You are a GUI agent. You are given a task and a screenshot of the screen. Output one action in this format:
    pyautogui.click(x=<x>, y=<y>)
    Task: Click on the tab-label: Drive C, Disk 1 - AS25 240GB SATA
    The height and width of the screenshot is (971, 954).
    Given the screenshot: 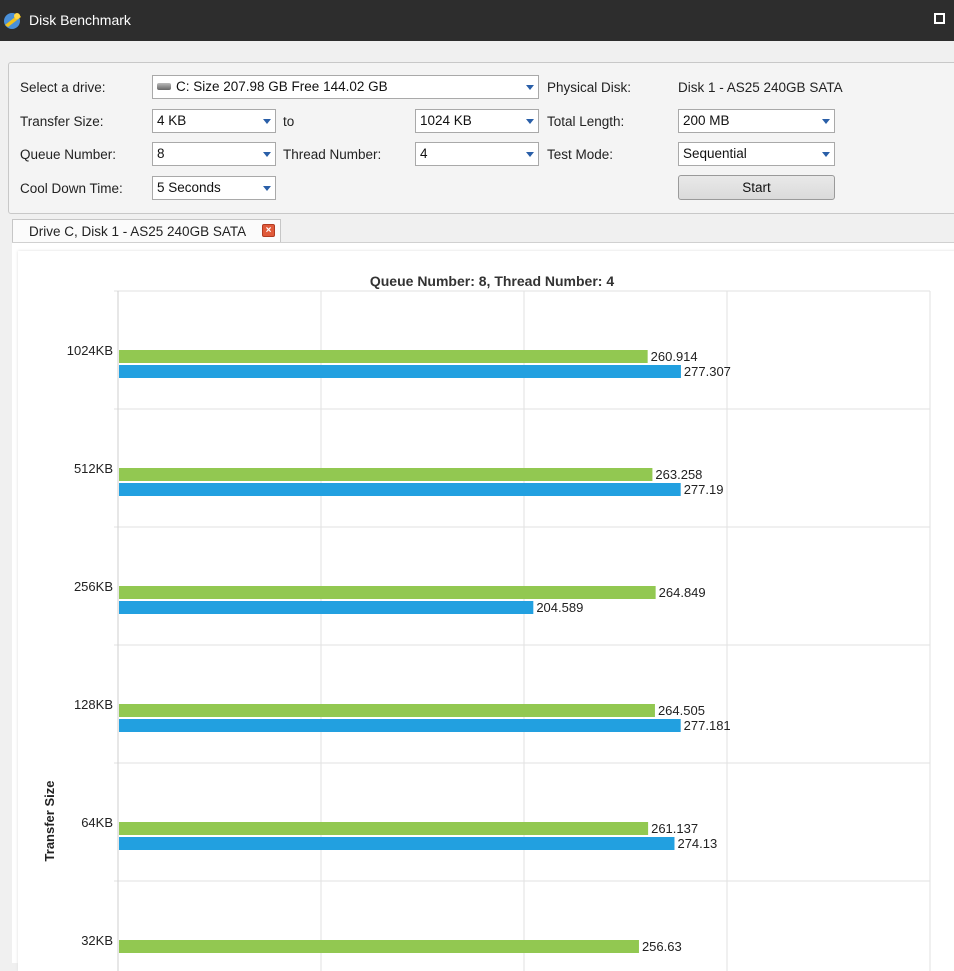 What is the action you would take?
    pyautogui.click(x=138, y=231)
    